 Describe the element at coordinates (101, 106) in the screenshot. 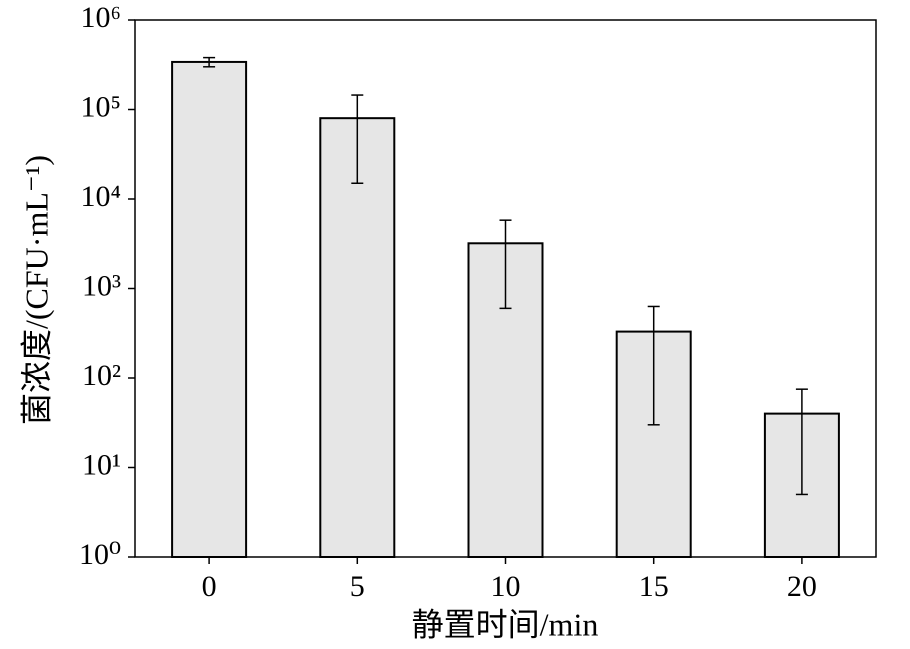

I see `y-tick-label: 10⁵` at that location.